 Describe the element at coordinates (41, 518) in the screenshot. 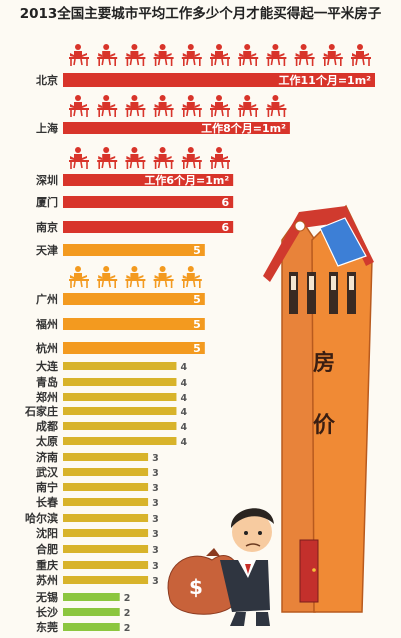

I see `city-label: 哈尔滨` at that location.